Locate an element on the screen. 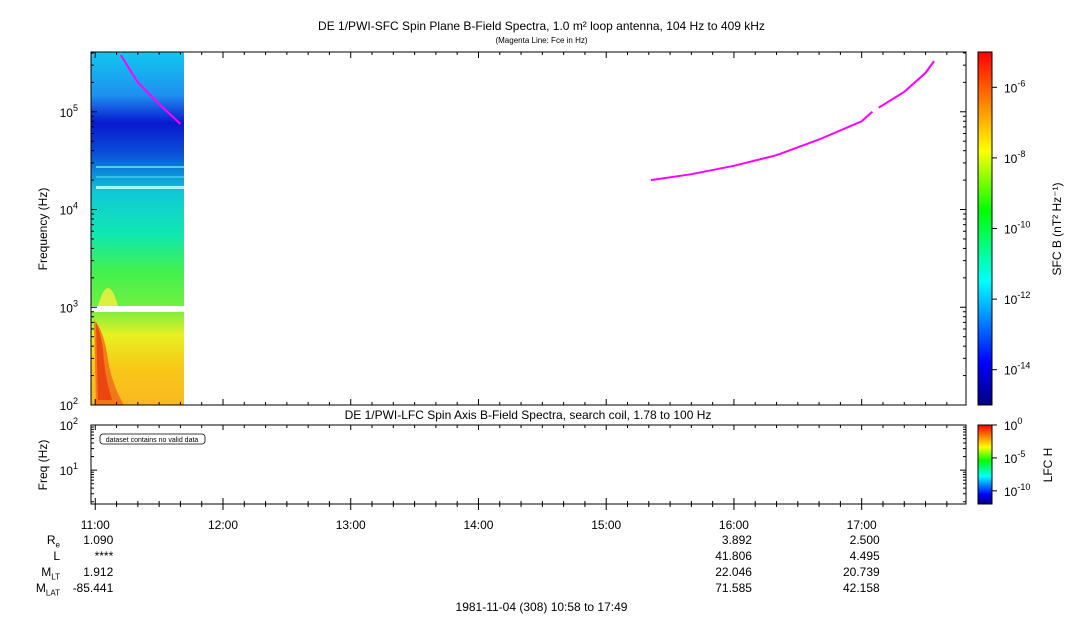  ephemeris-value: 1.912 is located at coordinates (98, 572).